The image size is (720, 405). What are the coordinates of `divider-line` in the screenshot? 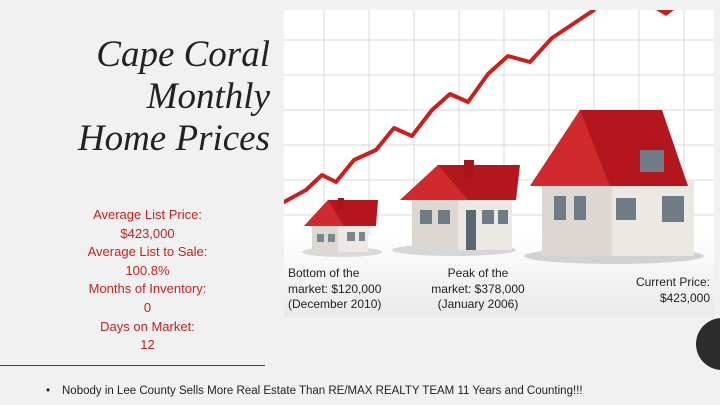 It's located at (132, 365).